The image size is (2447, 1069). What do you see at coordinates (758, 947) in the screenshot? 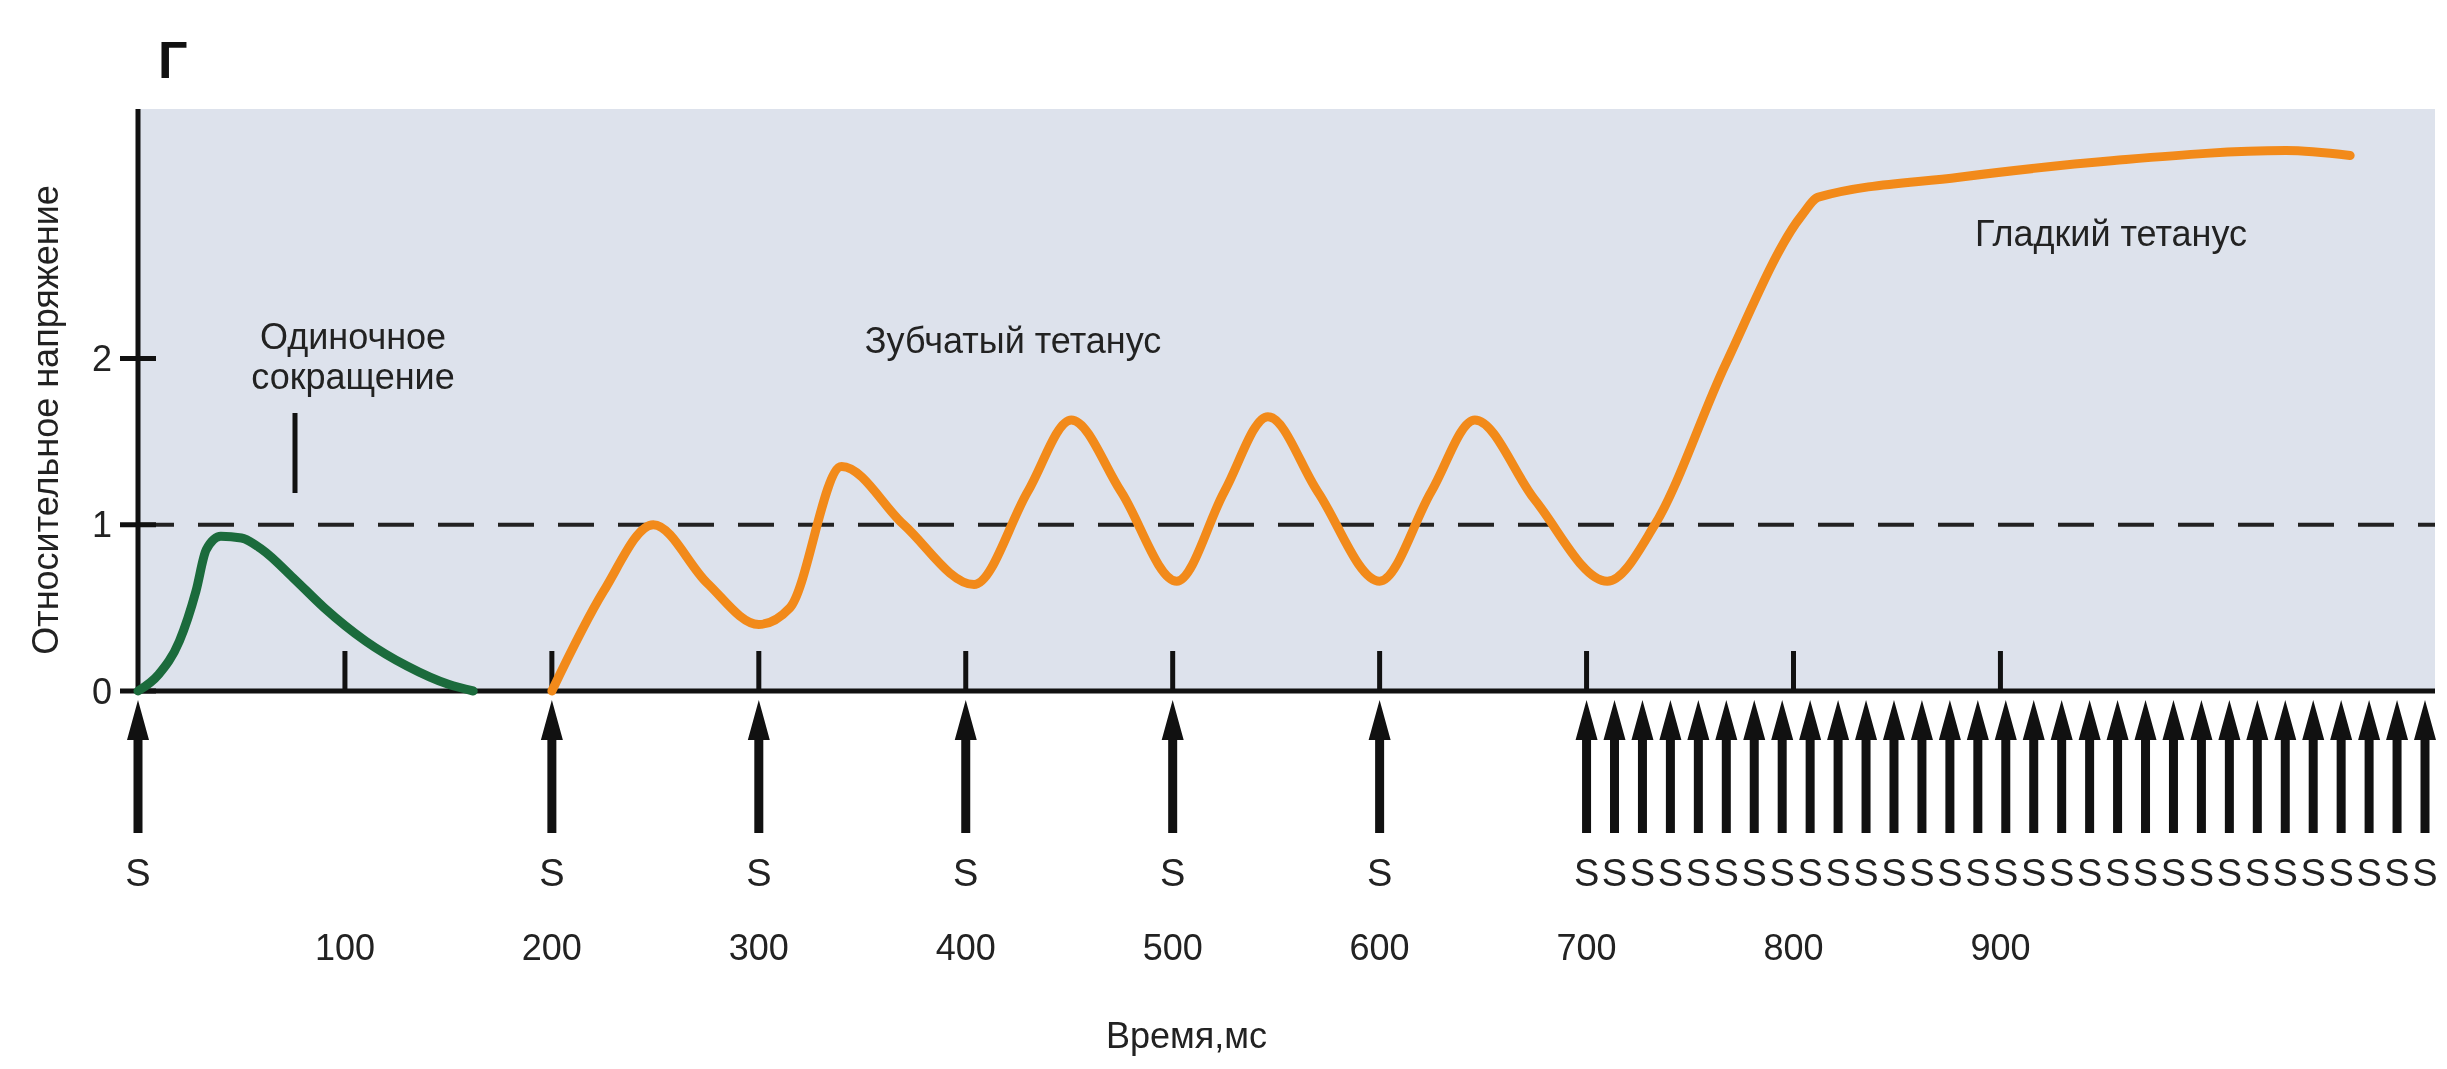
I see `x-tick-label: 300` at bounding box center [758, 947].